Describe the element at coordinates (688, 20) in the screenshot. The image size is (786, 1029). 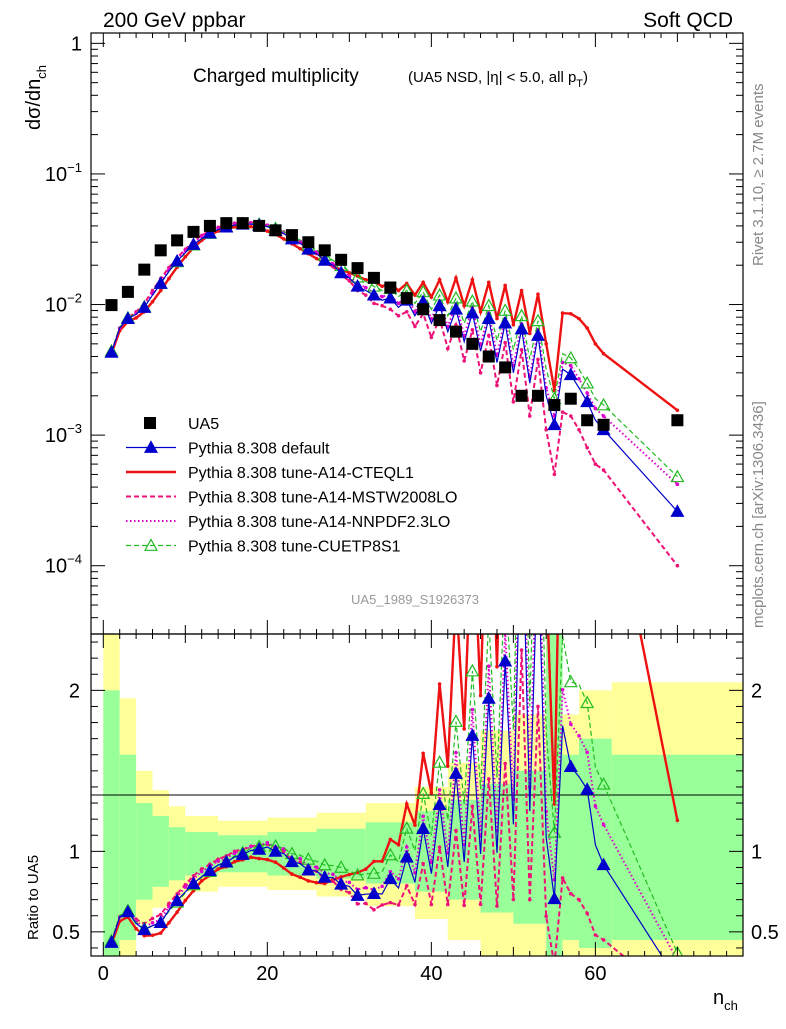
I see `header-right: Soft QCD` at that location.